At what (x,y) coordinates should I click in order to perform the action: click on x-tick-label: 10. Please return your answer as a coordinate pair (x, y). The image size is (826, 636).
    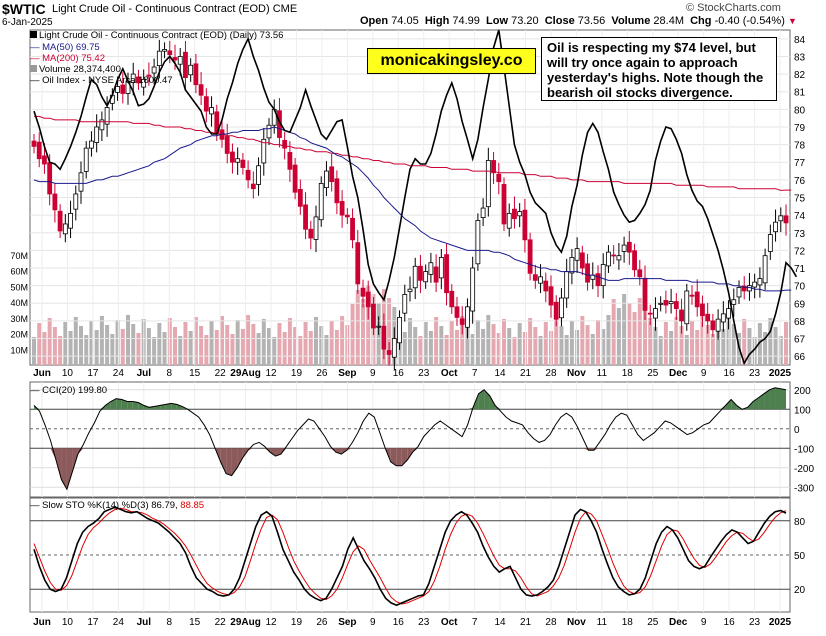
    Looking at the image, I should click on (68, 373).